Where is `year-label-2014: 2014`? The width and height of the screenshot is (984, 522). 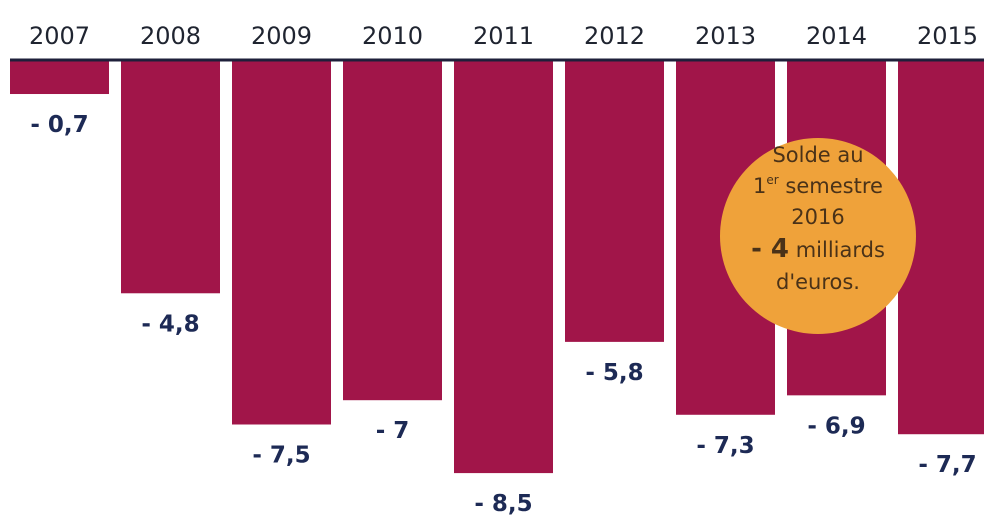 year-label-2014: 2014 is located at coordinates (836, 36).